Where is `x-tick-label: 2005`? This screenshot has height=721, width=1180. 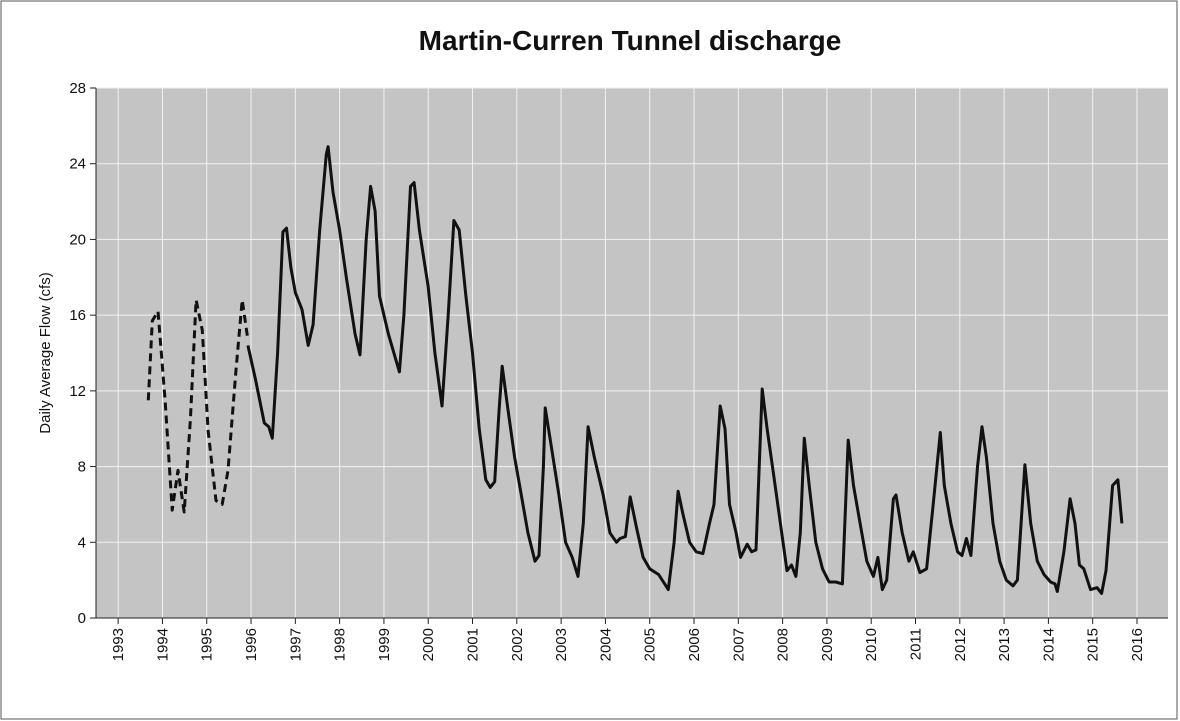
x-tick-label: 2005 is located at coordinates (650, 644).